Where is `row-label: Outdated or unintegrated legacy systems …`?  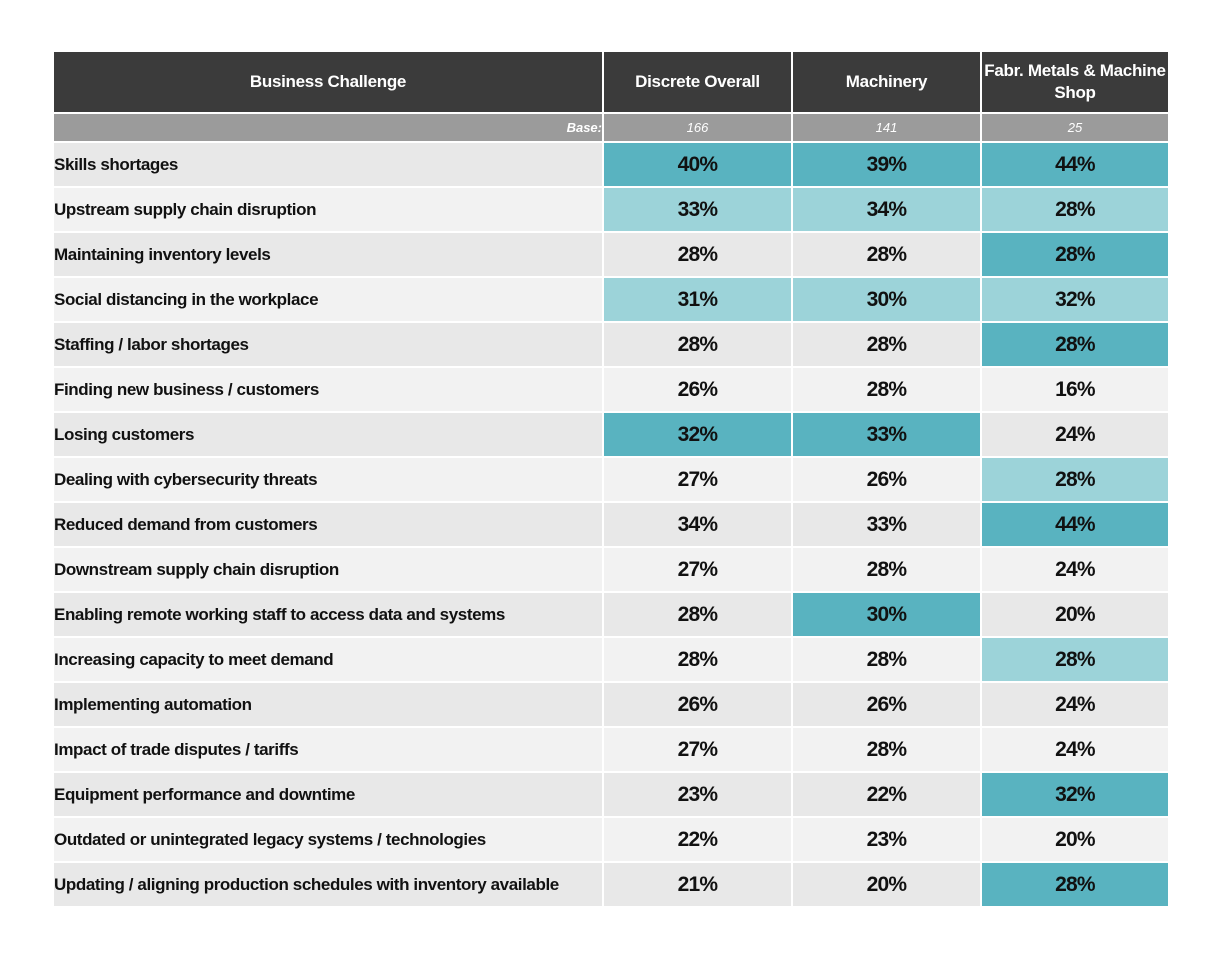 row-label: Outdated or unintegrated legacy systems … is located at coordinates (328, 840).